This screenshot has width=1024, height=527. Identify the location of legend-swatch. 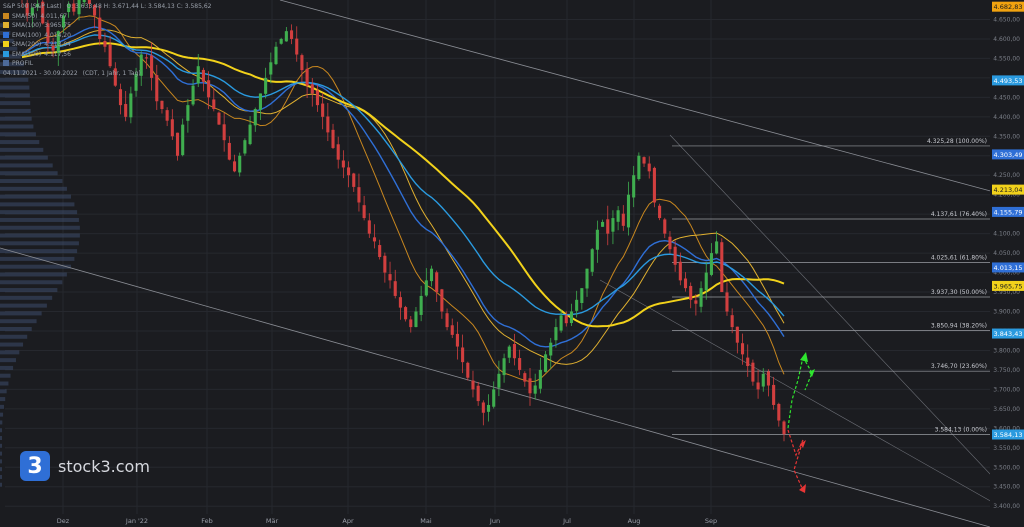
(6, 15).